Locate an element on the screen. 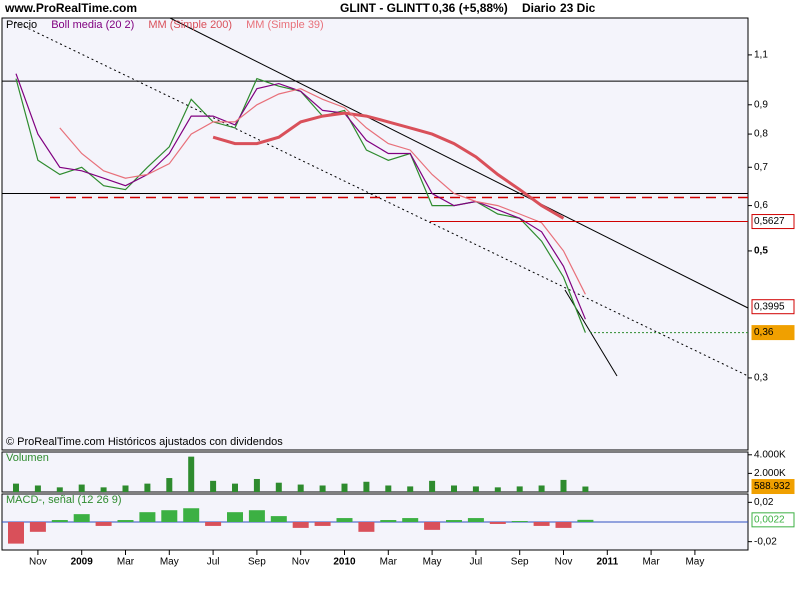  site: www.ProRealTime.com is located at coordinates (70, 8).